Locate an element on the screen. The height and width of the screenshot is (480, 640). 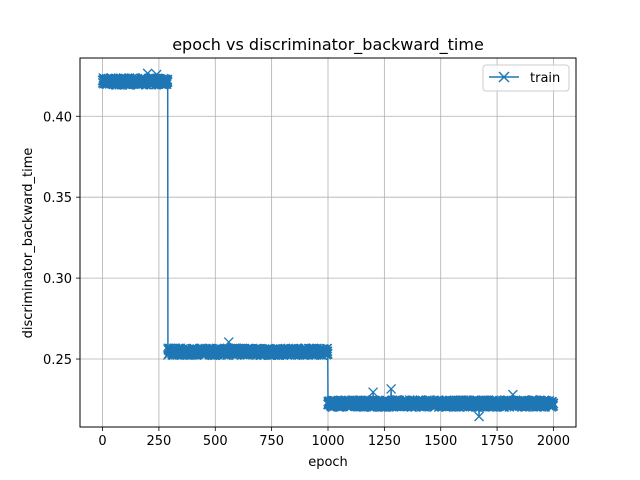
y-tick-label: 0.40 is located at coordinates (57, 117).